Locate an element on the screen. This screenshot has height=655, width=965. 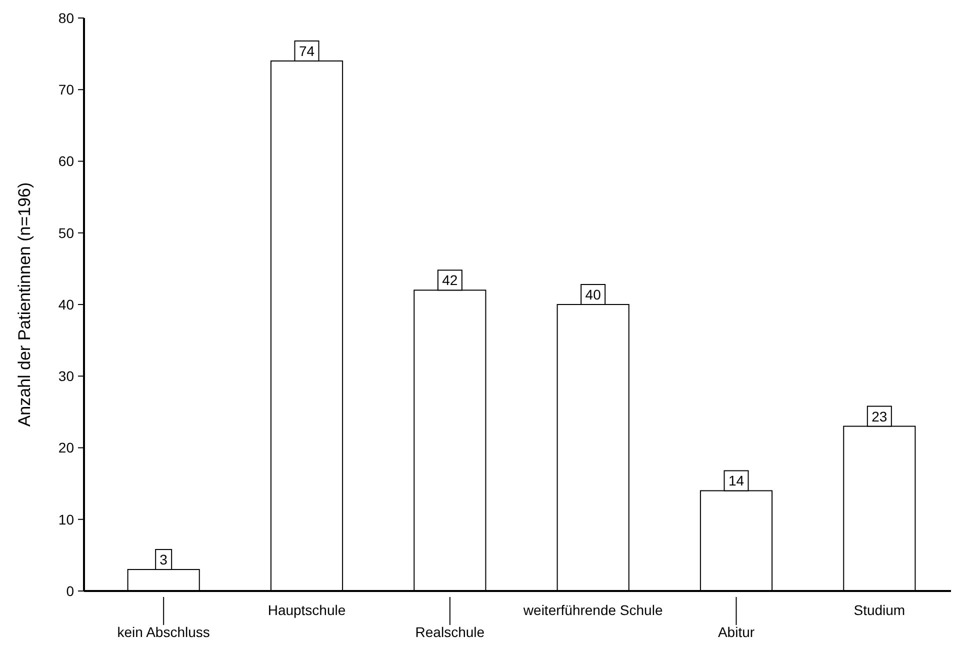
data-label: 42 is located at coordinates (450, 280).